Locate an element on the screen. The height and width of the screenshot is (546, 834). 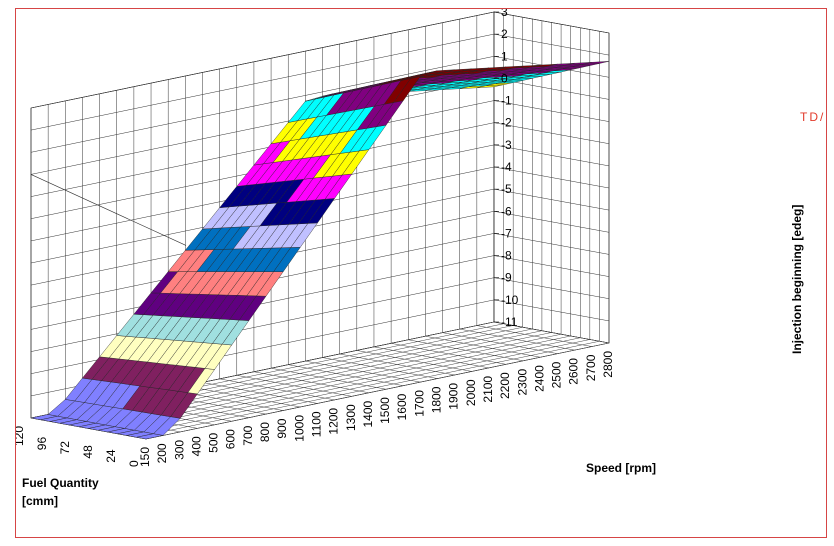
x-tick-label: 2300 is located at coordinates (522, 381).